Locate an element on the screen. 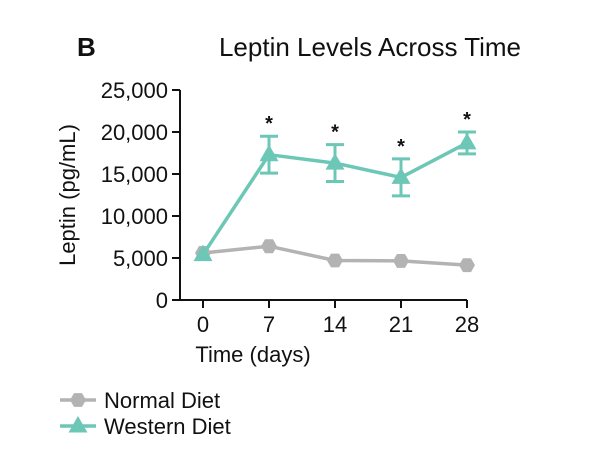  legend-label: Normal Diet is located at coordinates (162, 400).